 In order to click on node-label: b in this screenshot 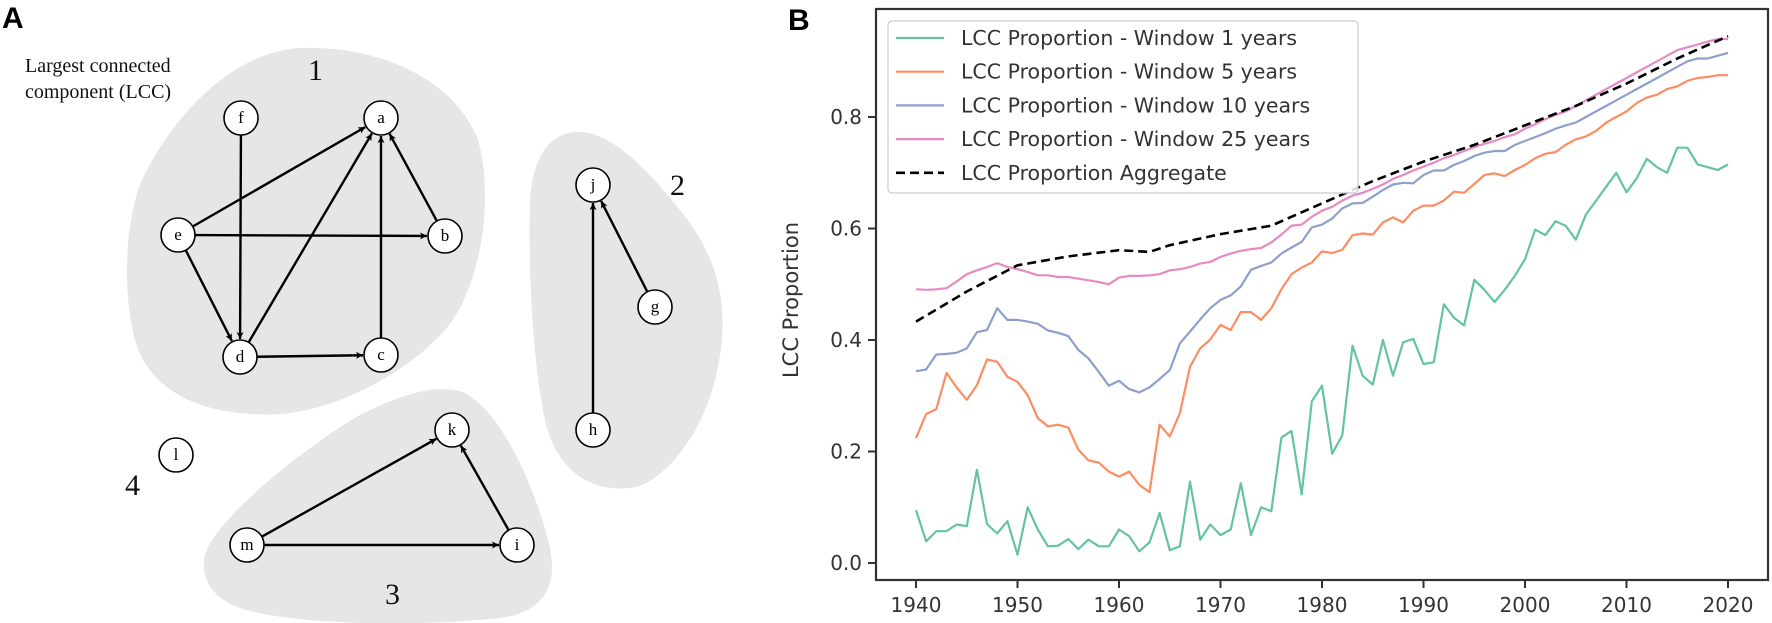, I will do `click(445, 235)`.